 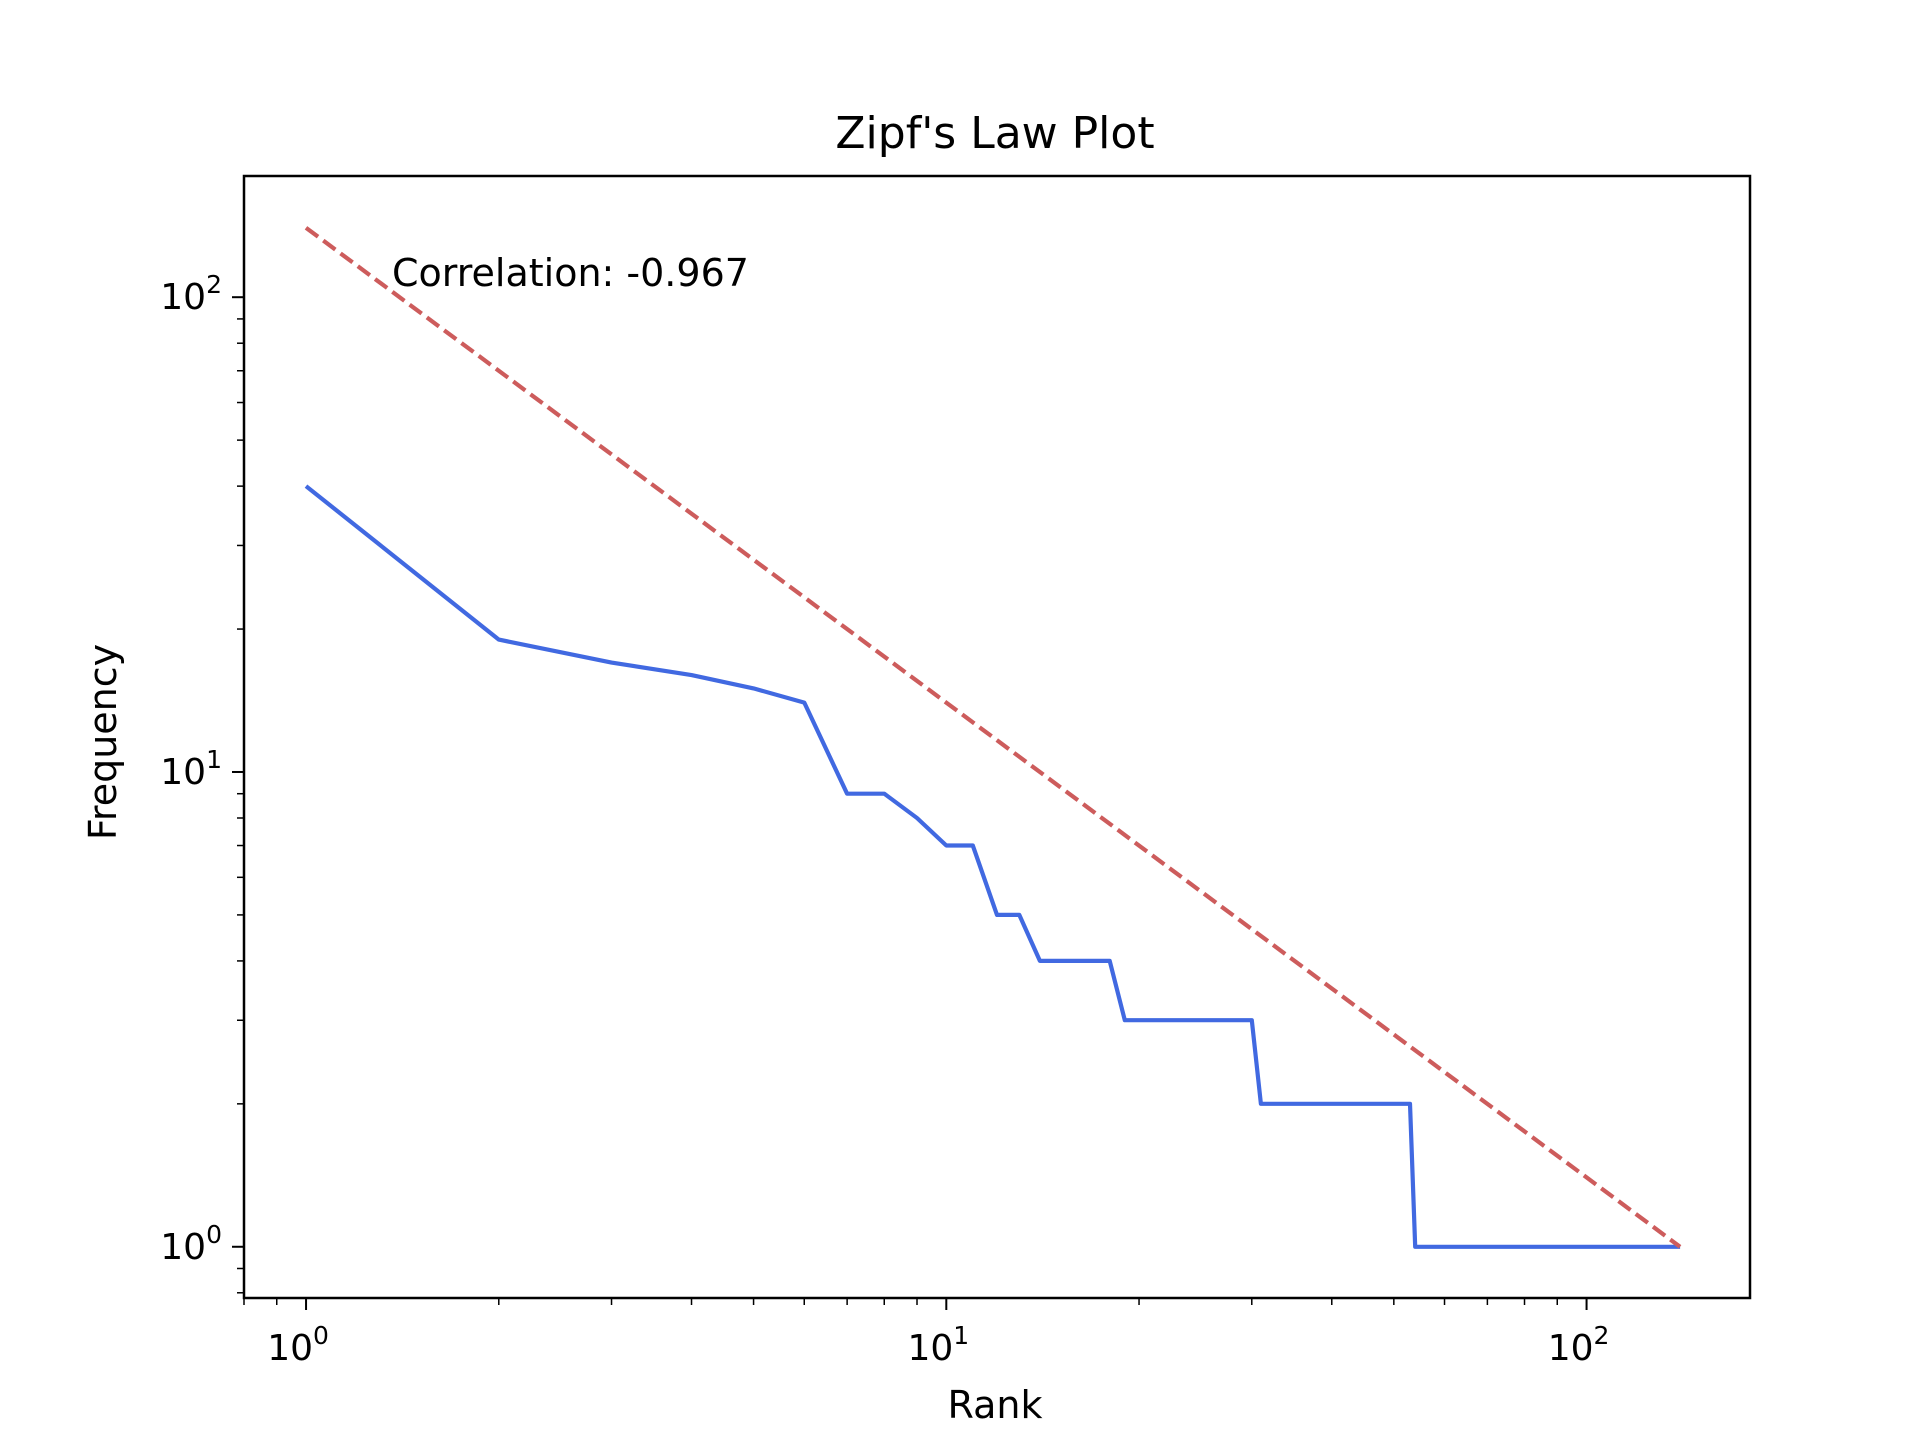 What do you see at coordinates (191, 769) in the screenshot?
I see `y-tick-label: 10¹` at bounding box center [191, 769].